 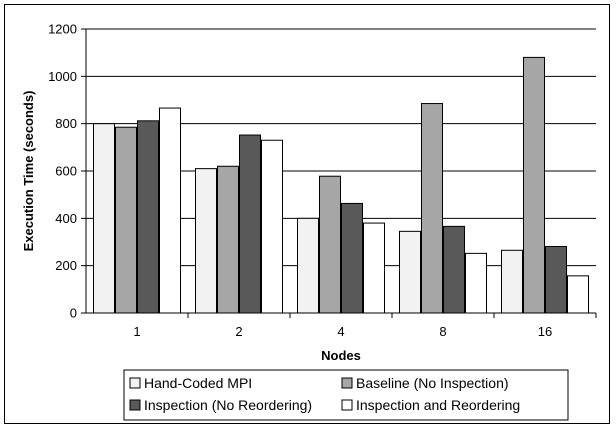 What do you see at coordinates (341, 355) in the screenshot?
I see `x-axis-title: Nodes` at bounding box center [341, 355].